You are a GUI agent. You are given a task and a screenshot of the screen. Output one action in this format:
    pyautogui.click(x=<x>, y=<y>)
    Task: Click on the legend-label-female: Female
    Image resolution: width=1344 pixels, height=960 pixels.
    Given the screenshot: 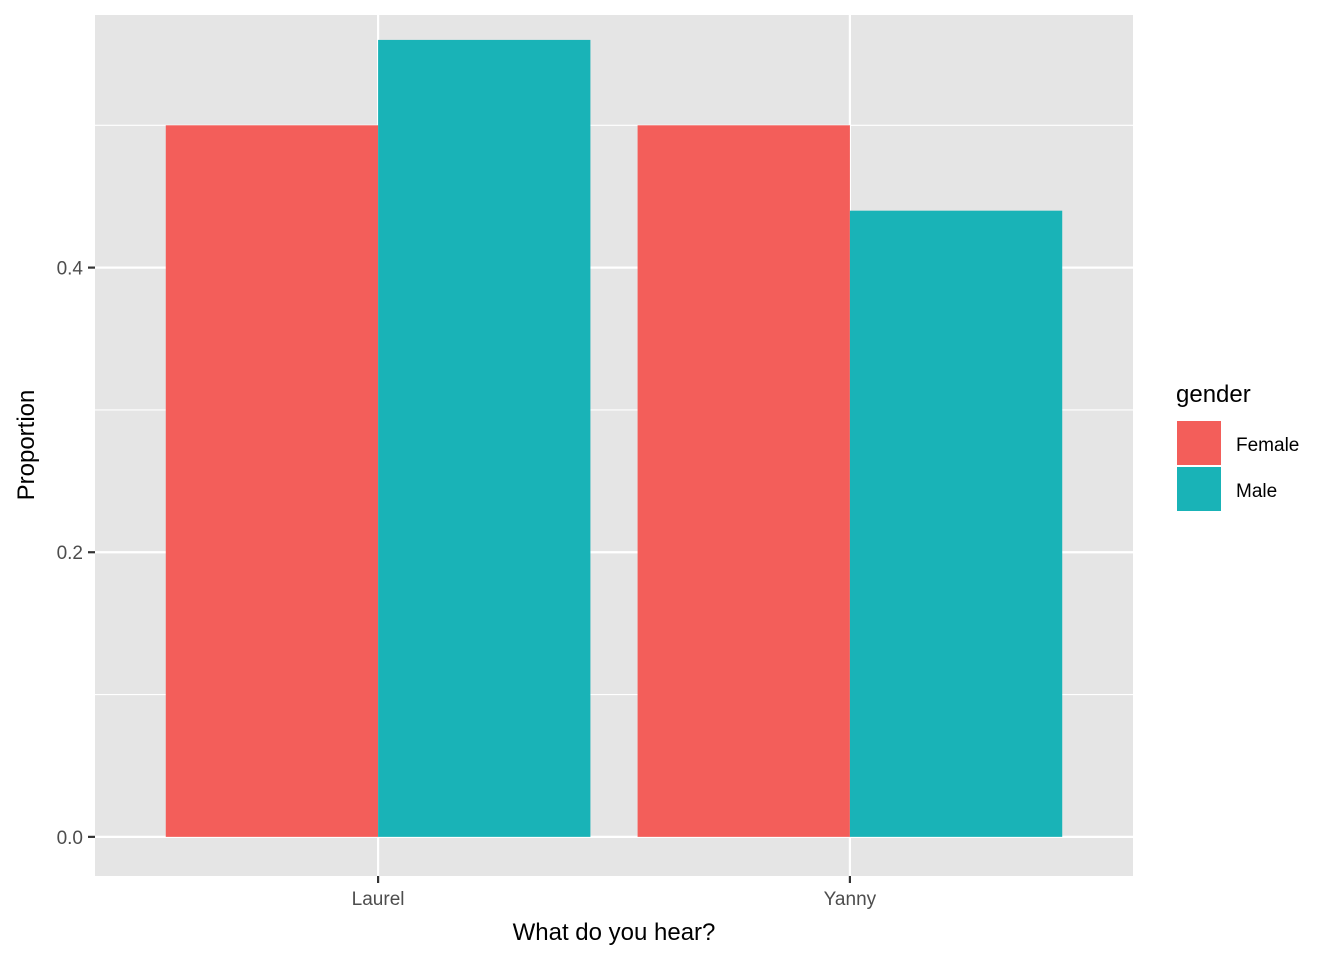 What is the action you would take?
    pyautogui.click(x=1267, y=445)
    